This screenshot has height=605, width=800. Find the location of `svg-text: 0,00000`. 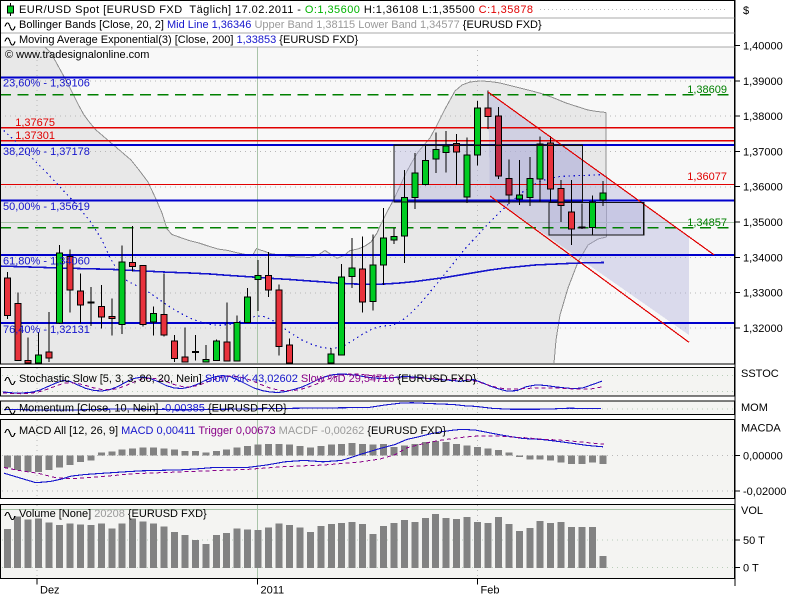

svg-text: 0,00000 is located at coordinates (763, 457).